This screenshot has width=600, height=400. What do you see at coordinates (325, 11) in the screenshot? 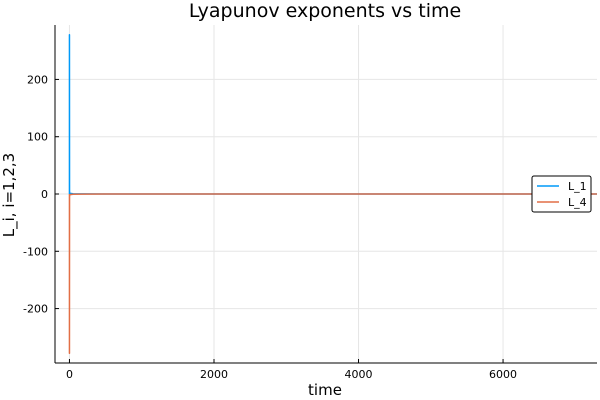
I see `chart-title: Lyapunov exponents vs time` at bounding box center [325, 11].